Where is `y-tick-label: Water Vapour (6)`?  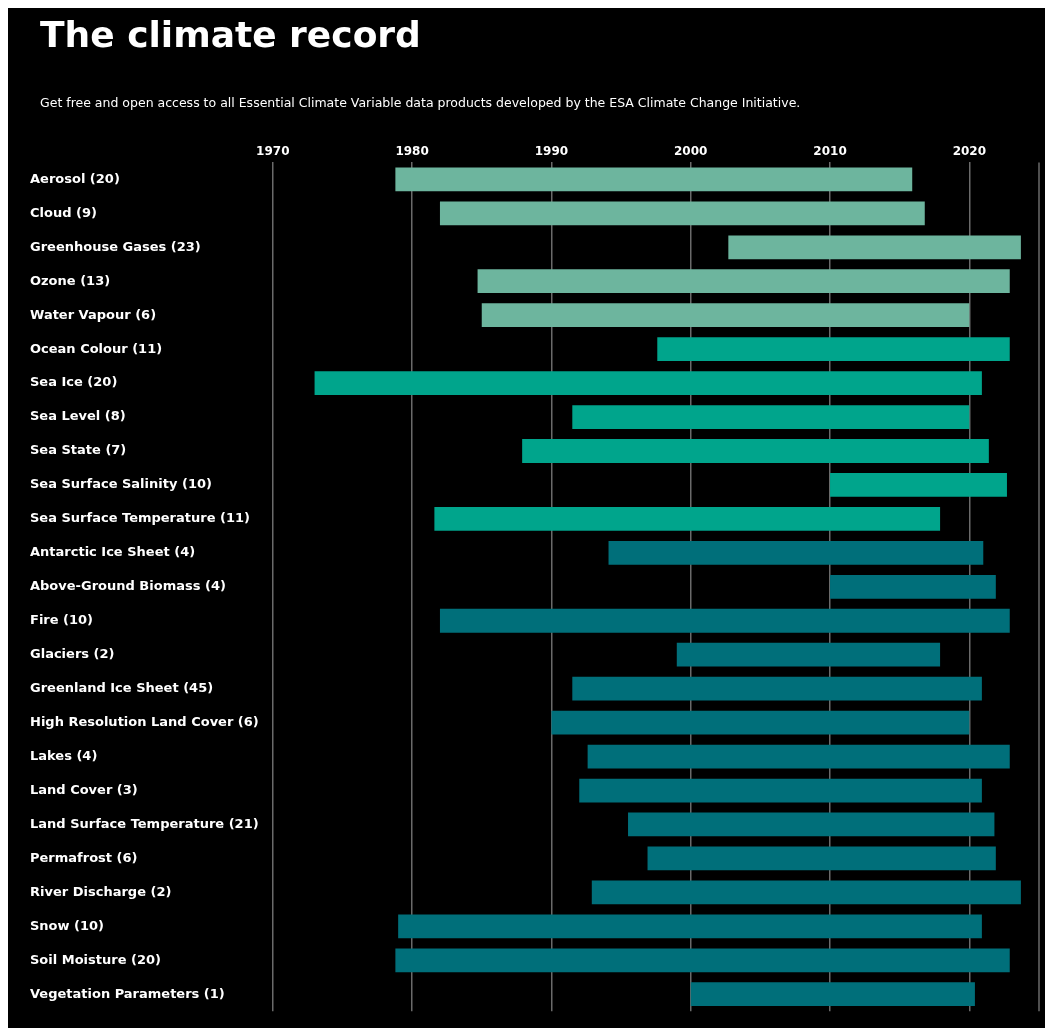
y-tick-label: Water Vapour (6) is located at coordinates (93, 314).